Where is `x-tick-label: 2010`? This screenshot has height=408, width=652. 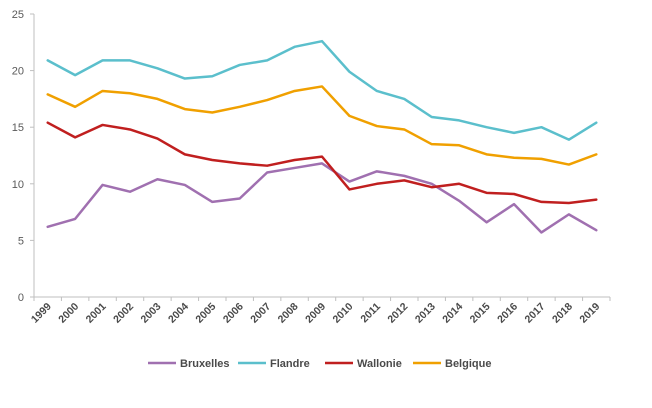
x-tick-label: 2010 is located at coordinates (343, 313).